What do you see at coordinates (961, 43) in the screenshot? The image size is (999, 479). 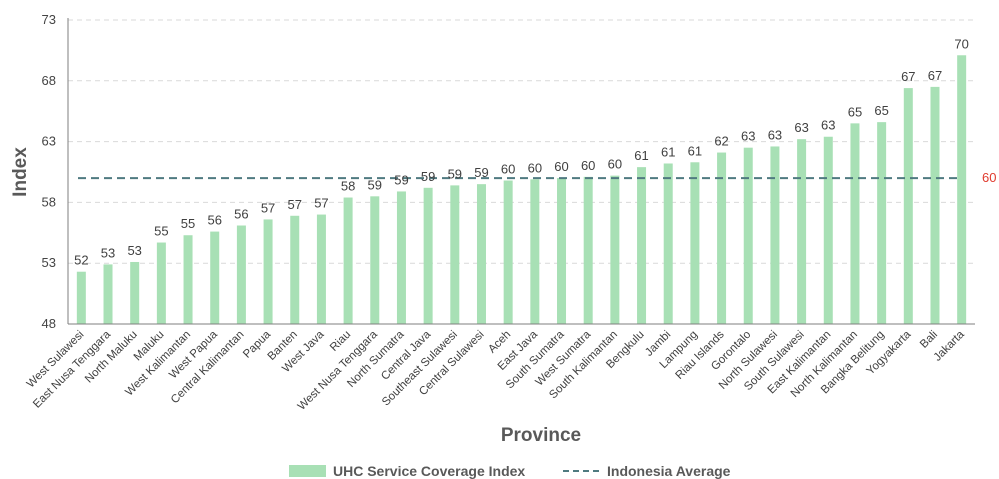 I see `bar-value-label: 70` at bounding box center [961, 43].